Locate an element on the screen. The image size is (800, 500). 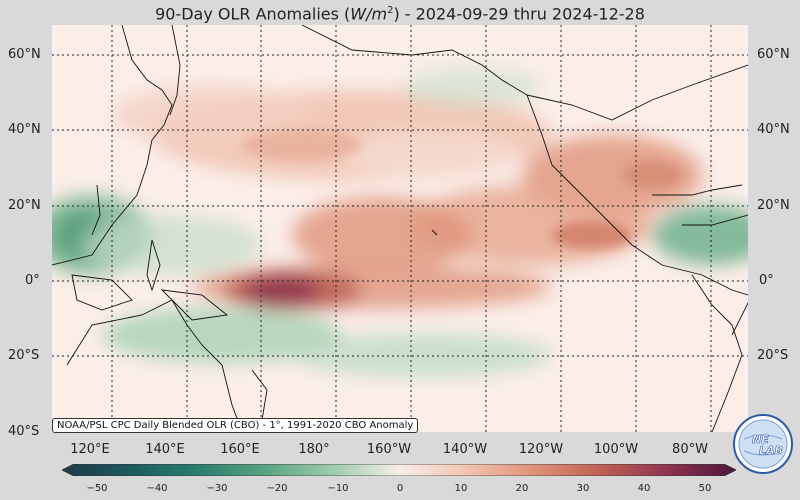
colorbar-tick: 40 is located at coordinates (644, 488).